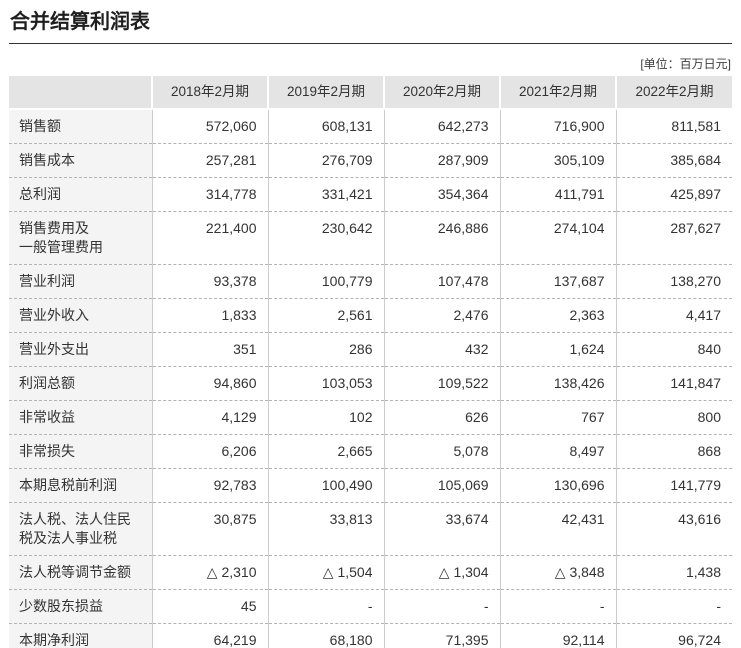  What do you see at coordinates (210, 194) in the screenshot?
I see `value-cell: 314,778` at bounding box center [210, 194].